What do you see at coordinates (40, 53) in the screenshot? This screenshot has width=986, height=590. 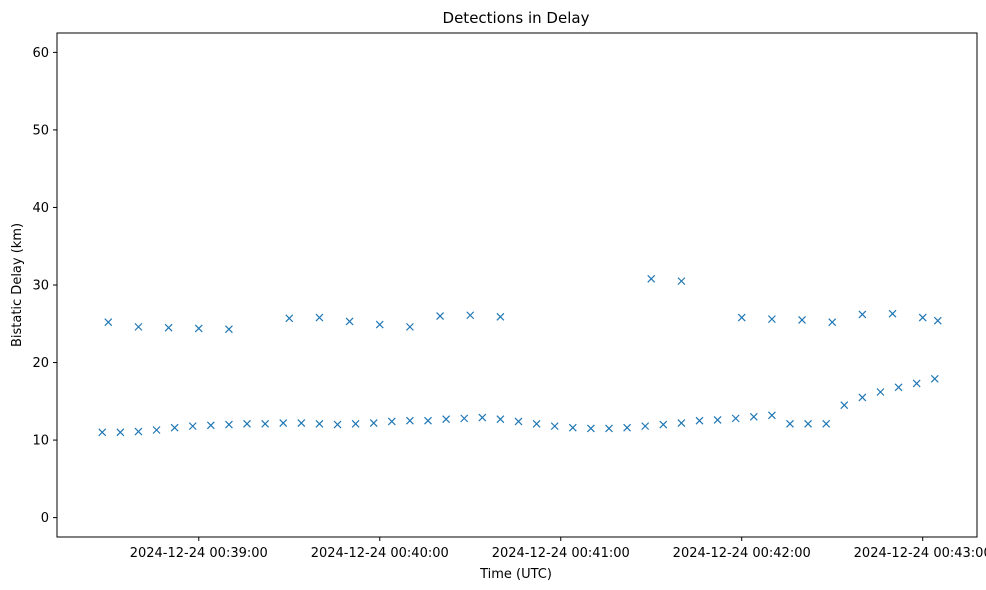 I see `y-tick-label: 60` at bounding box center [40, 53].